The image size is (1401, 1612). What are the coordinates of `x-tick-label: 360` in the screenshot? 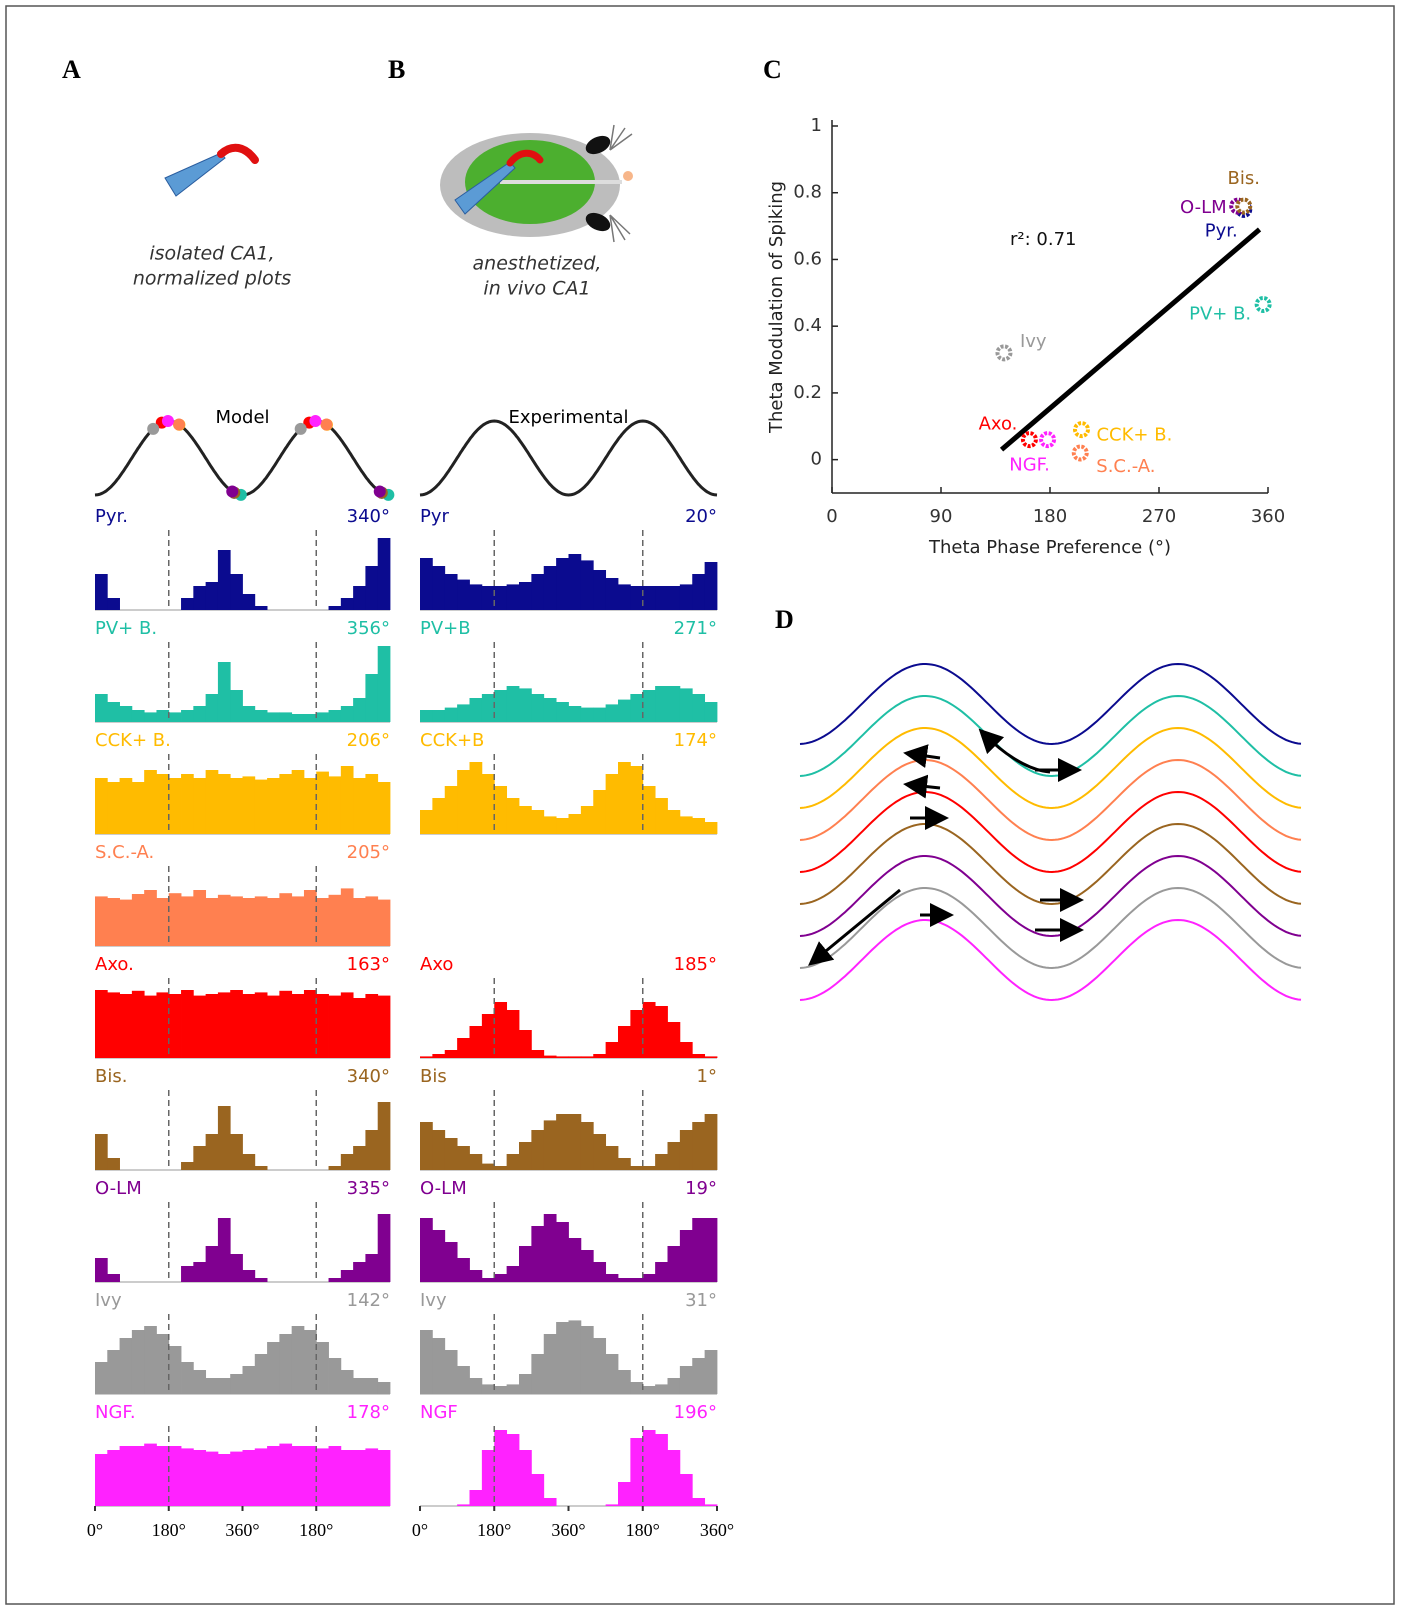 It's located at (1268, 516).